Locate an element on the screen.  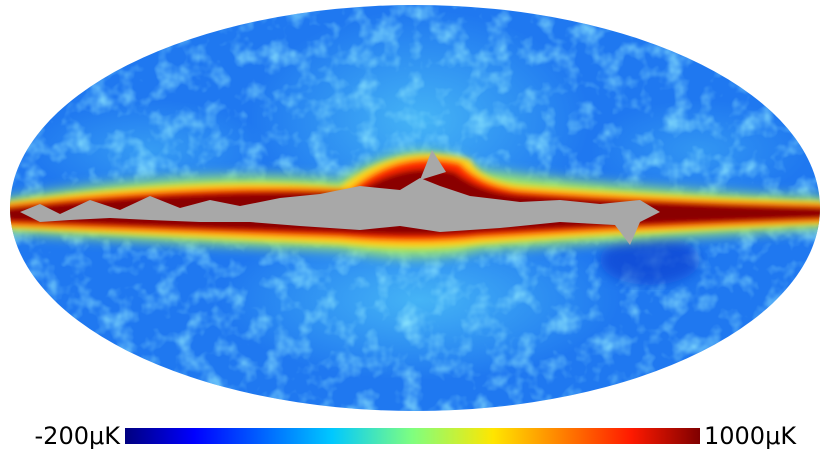
colorbar-min-label: -200μK is located at coordinates (78, 436).